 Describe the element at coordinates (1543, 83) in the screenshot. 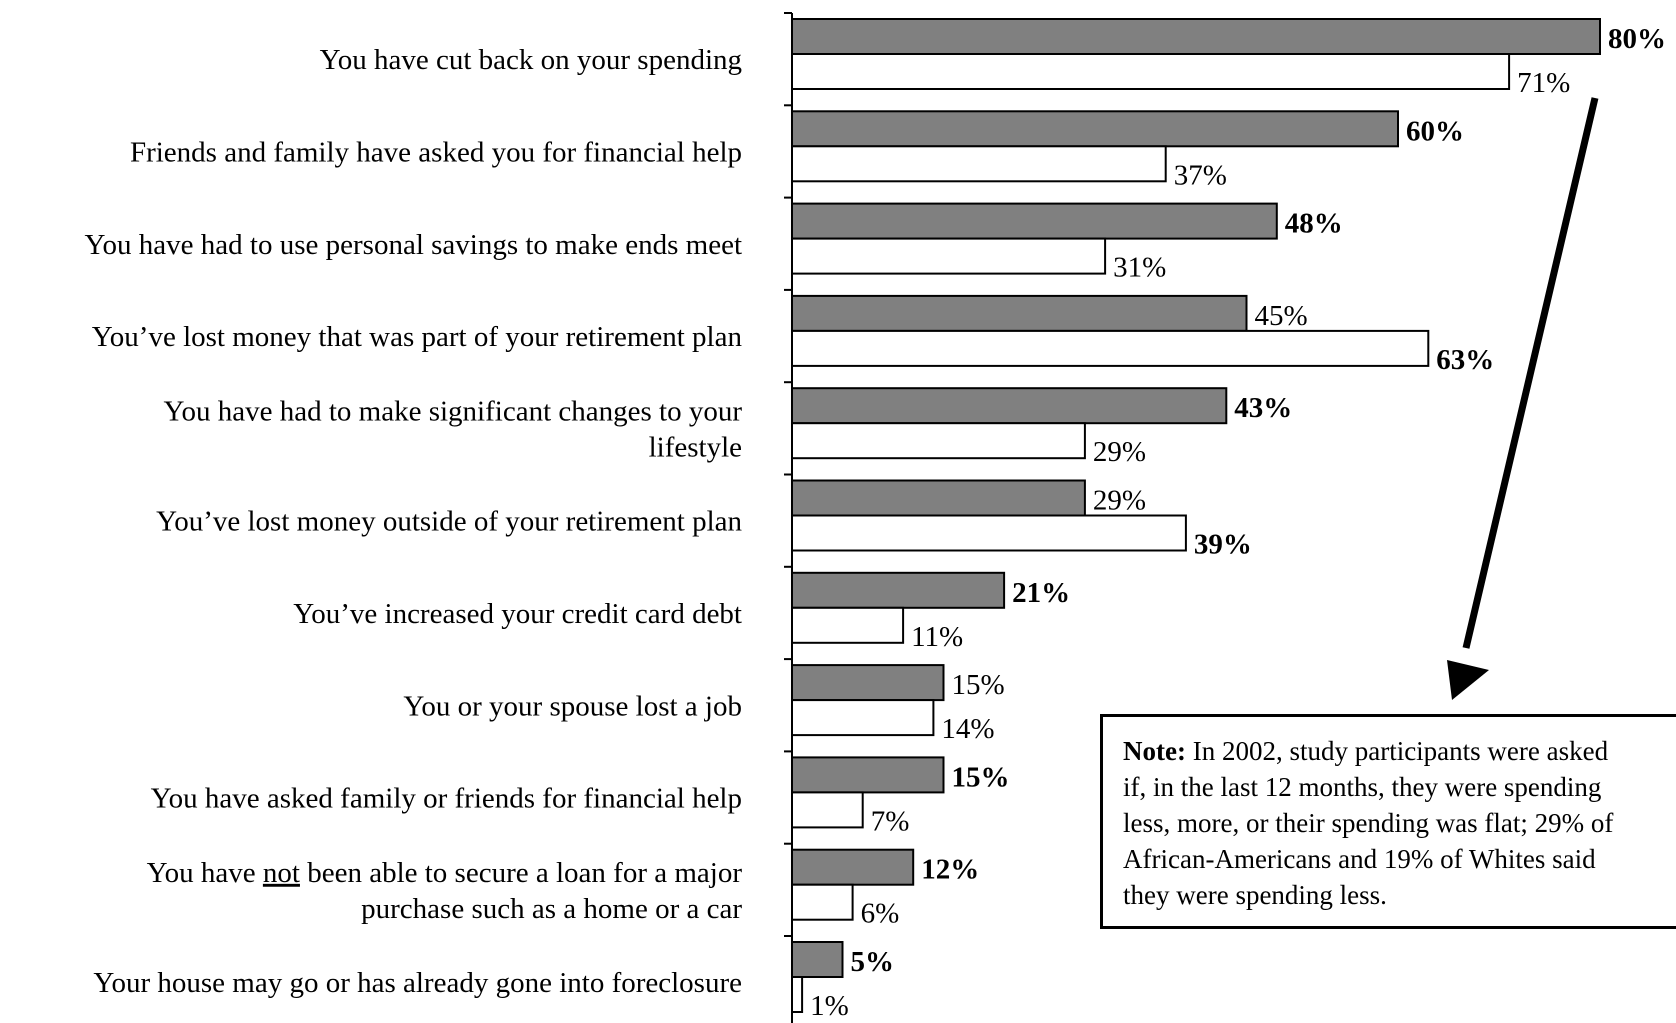

I see `value-label: 71%` at that location.